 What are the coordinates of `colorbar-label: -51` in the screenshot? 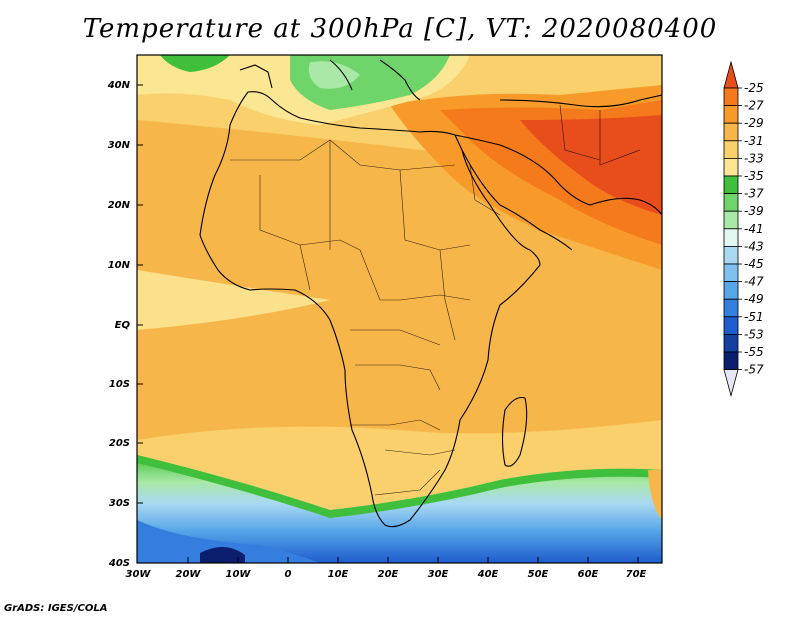 It's located at (754, 317).